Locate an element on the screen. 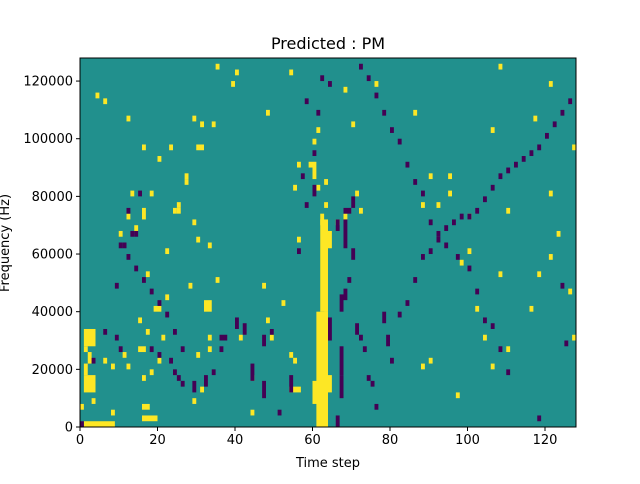 The height and width of the screenshot is (484, 640). x-tick-label: 80 is located at coordinates (390, 440).